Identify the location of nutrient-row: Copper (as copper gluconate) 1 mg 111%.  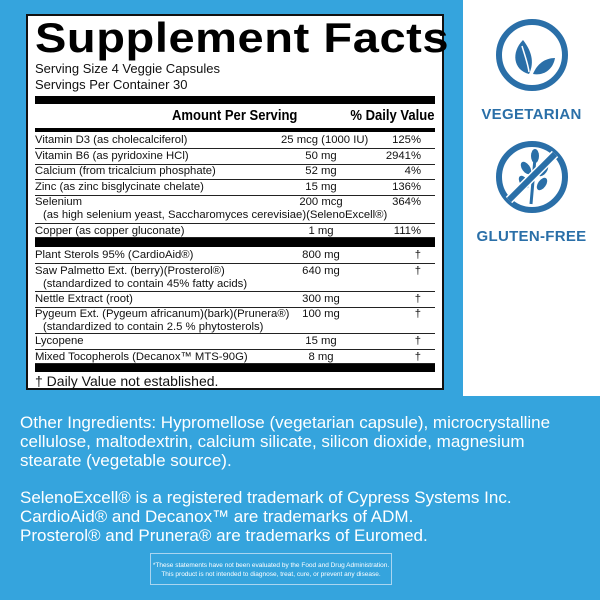
(235, 231).